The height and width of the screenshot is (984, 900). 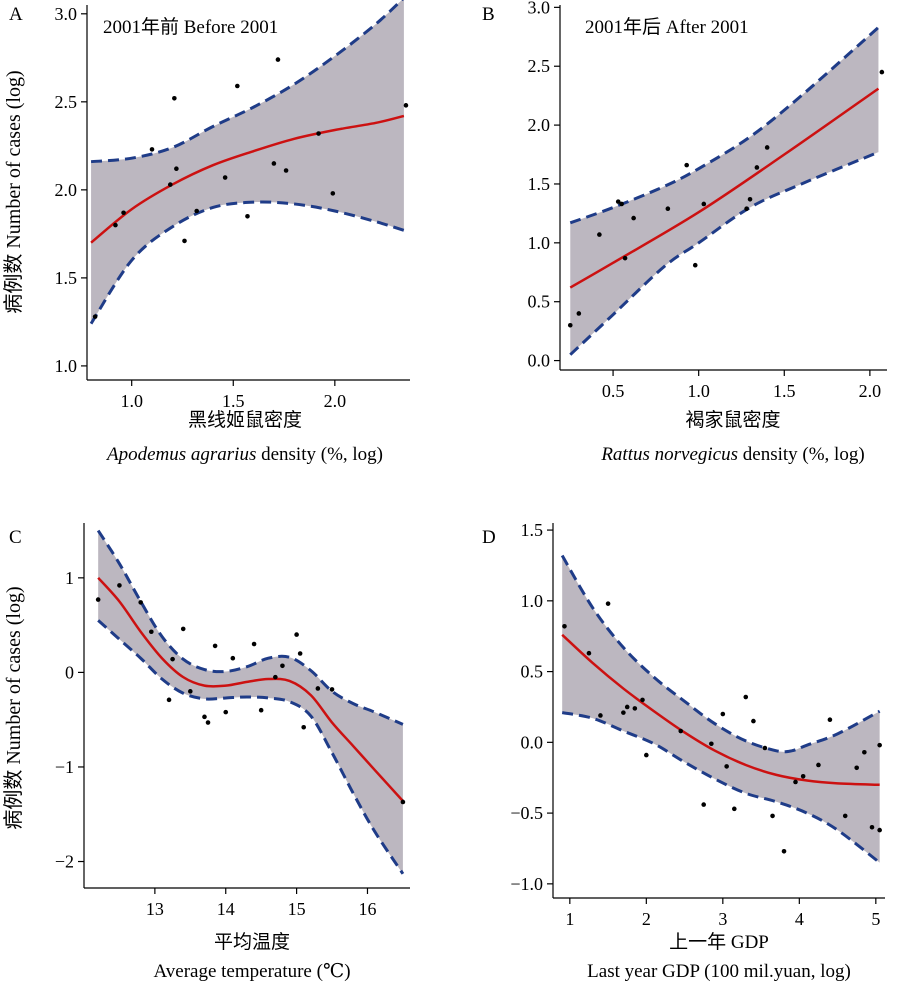 I want to click on panel-a-x-tick-label: 2.0, so click(x=335, y=401).